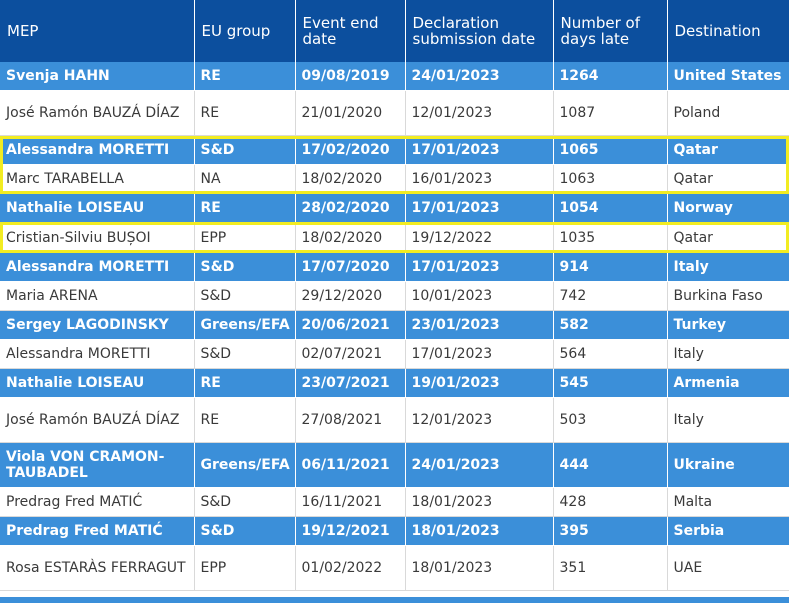 The image size is (789, 603). I want to click on cell-eu-group: NA, so click(245, 179).